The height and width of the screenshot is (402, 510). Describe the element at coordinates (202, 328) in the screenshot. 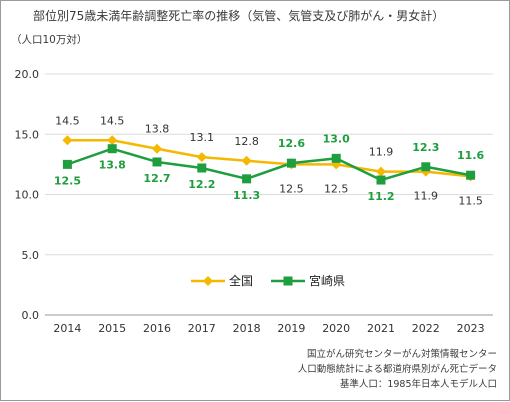

I see `x-tick-label: 2017` at that location.